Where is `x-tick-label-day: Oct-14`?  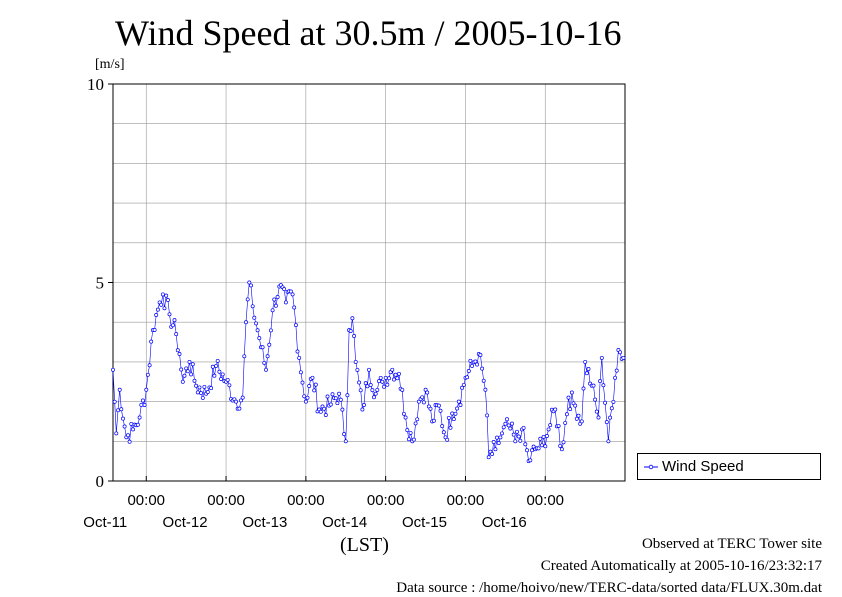 x-tick-label-day: Oct-14 is located at coordinates (344, 522).